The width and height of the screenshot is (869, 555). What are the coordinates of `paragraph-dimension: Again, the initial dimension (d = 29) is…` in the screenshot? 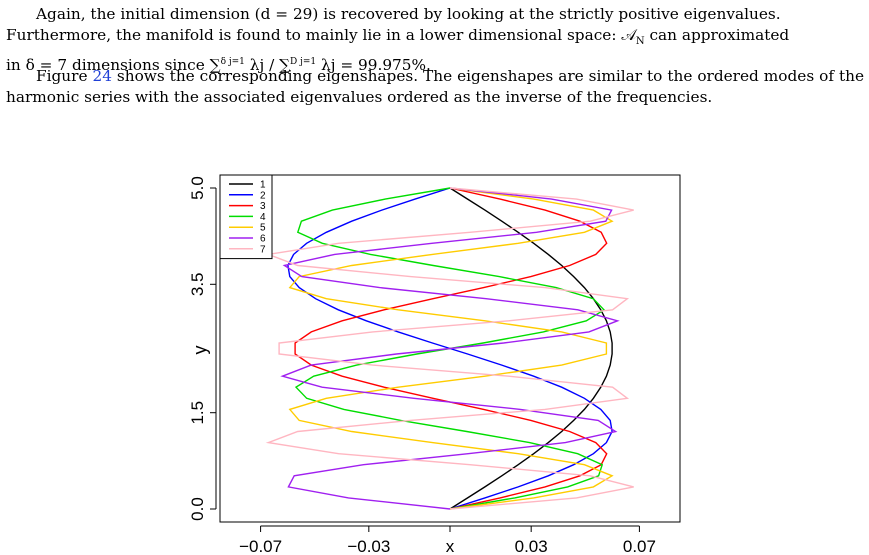 It's located at (435, 40).